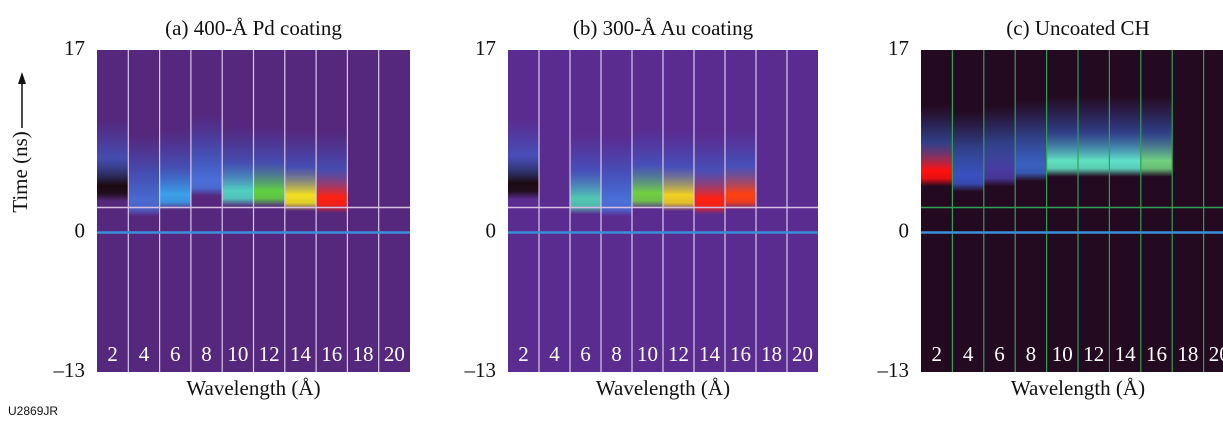  What do you see at coordinates (1077, 28) in the screenshot?
I see `chart-title: (c) Uncoated CH` at bounding box center [1077, 28].